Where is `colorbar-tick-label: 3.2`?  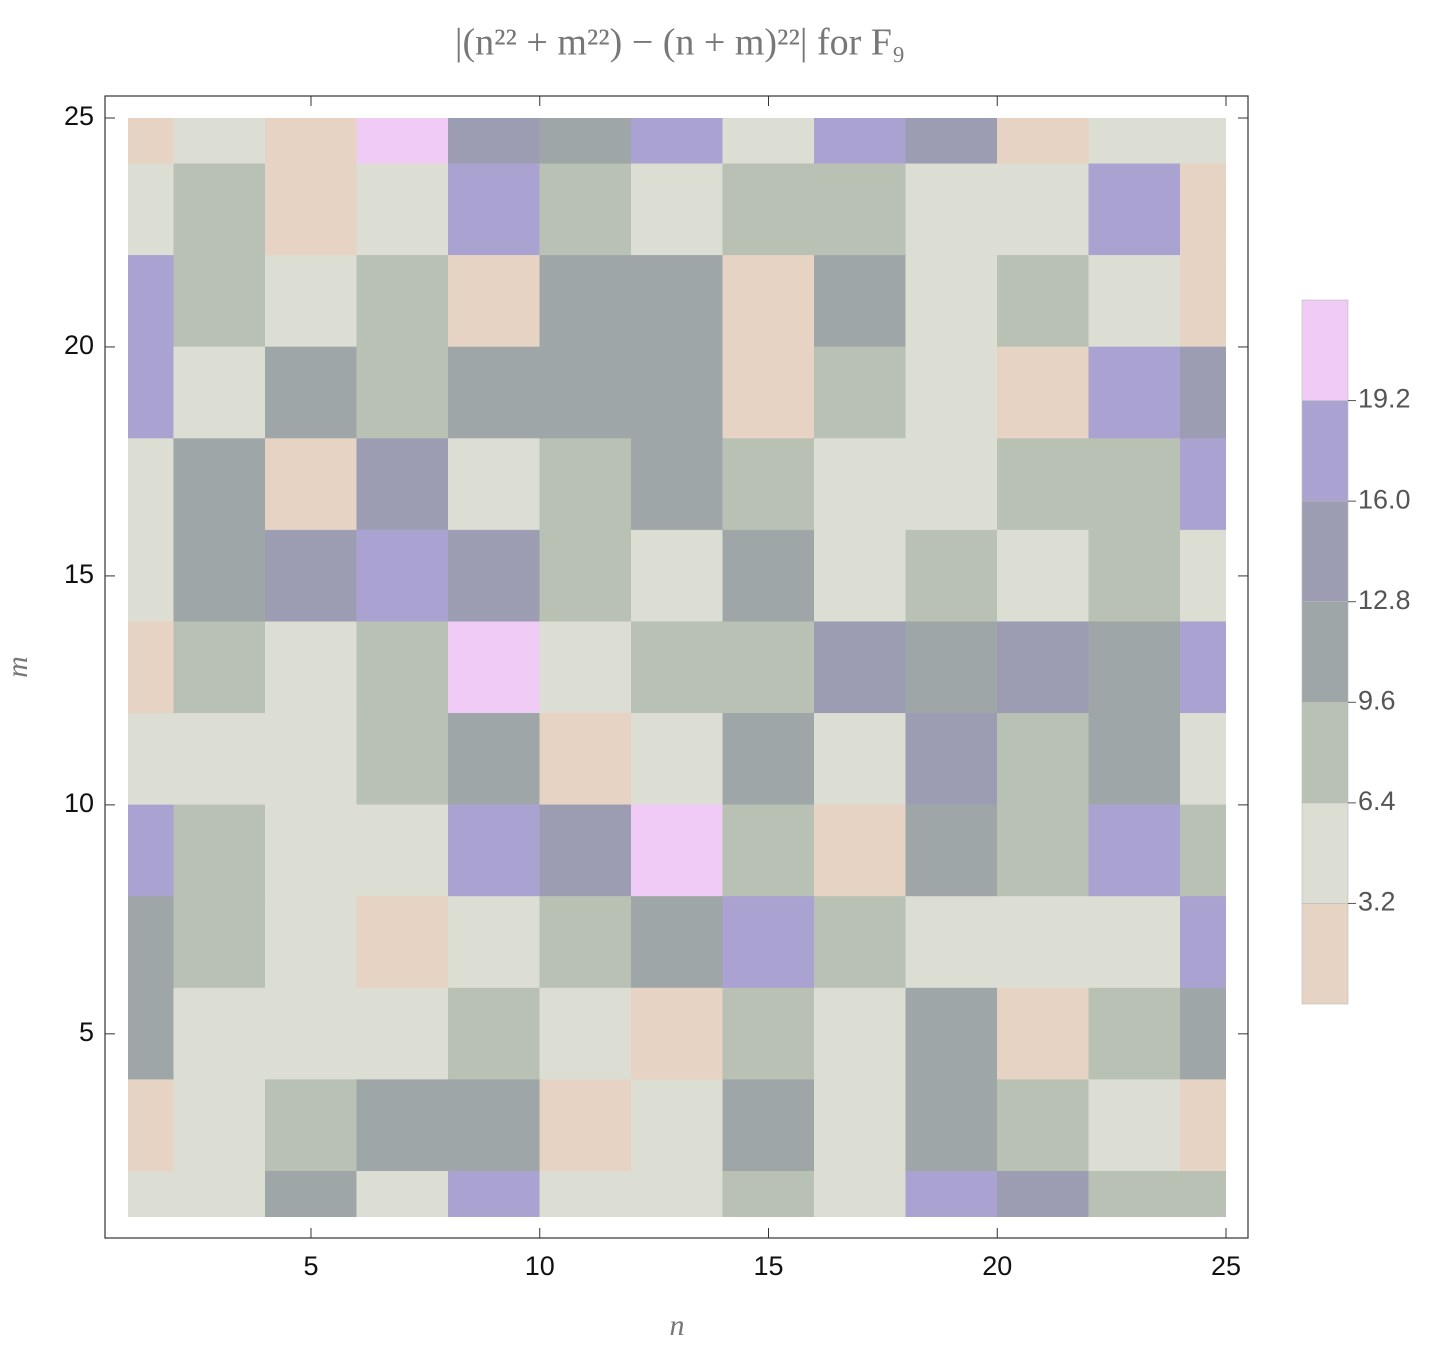 colorbar-tick-label: 3.2 is located at coordinates (1377, 902).